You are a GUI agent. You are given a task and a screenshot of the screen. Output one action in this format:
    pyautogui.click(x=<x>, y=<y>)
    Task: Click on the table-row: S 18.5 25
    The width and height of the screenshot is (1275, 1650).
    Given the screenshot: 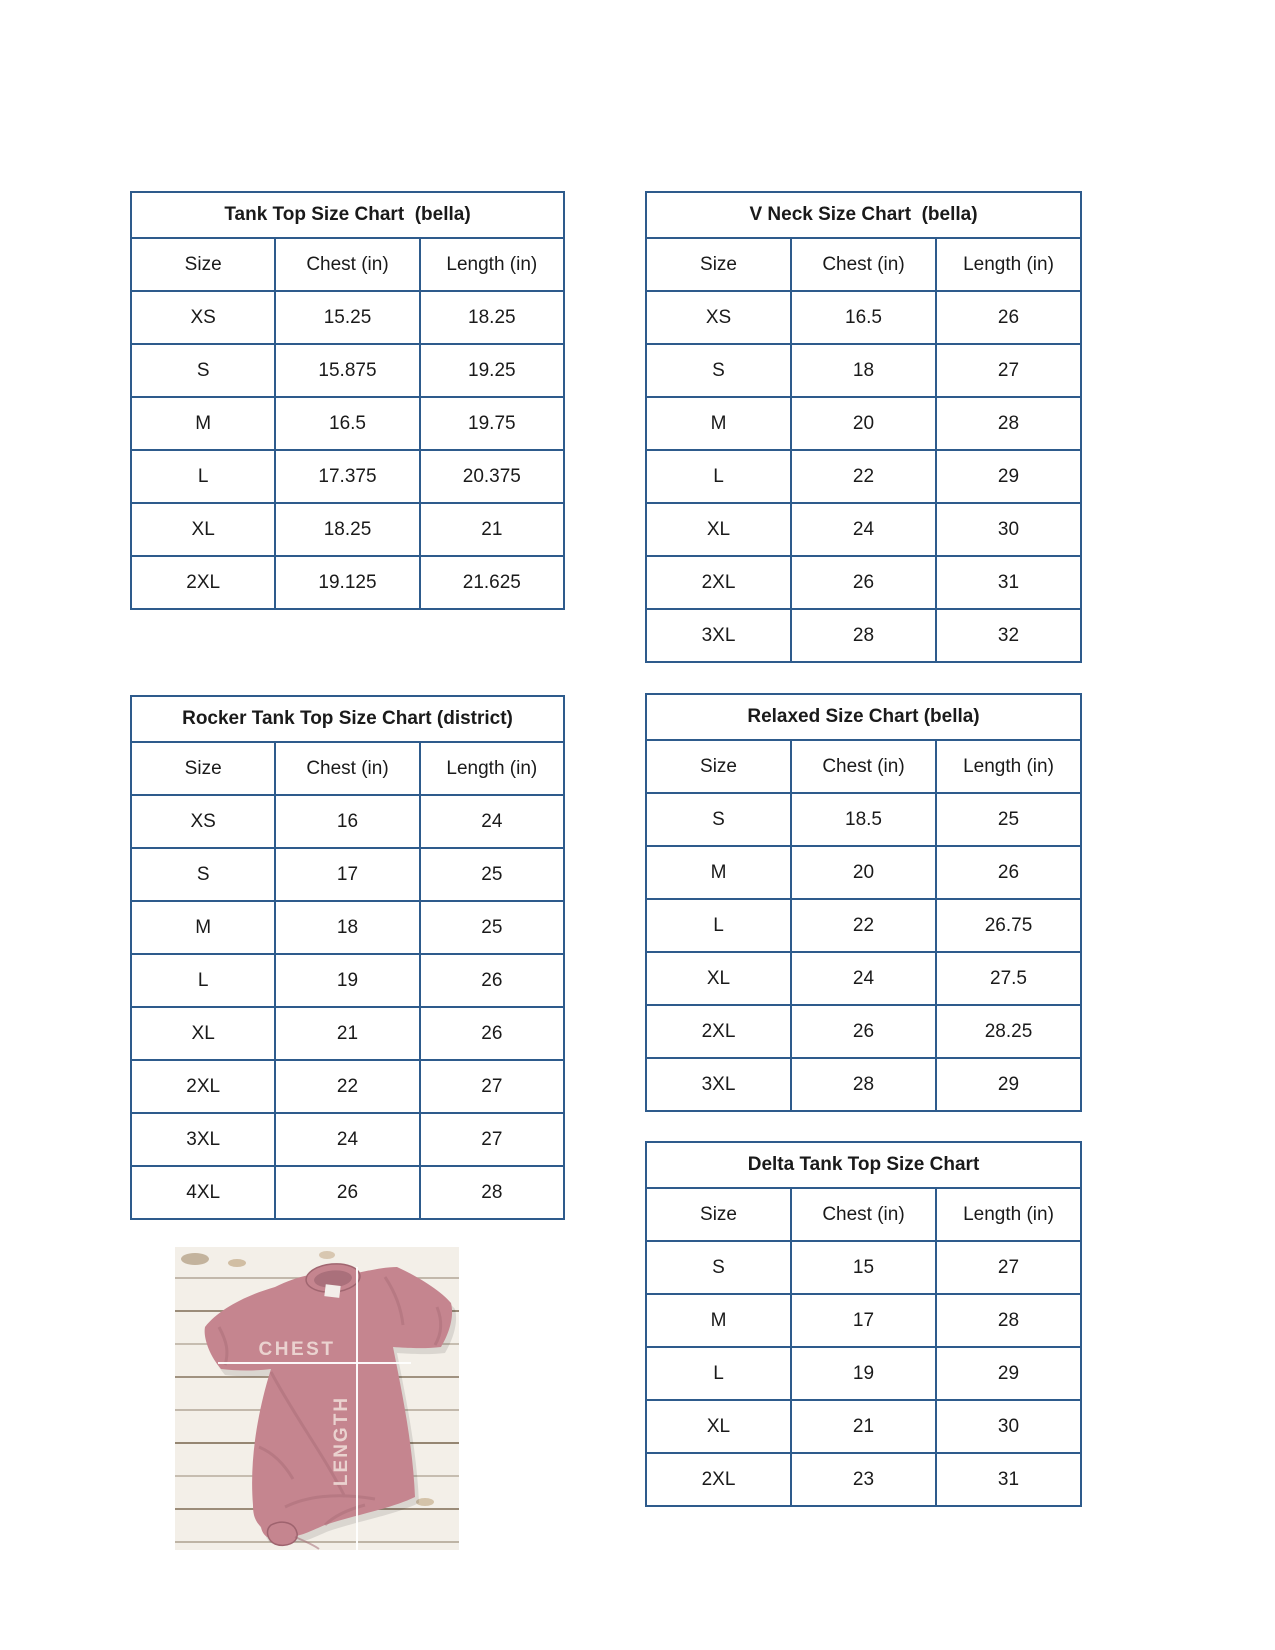 What is the action you would take?
    pyautogui.click(x=863, y=819)
    